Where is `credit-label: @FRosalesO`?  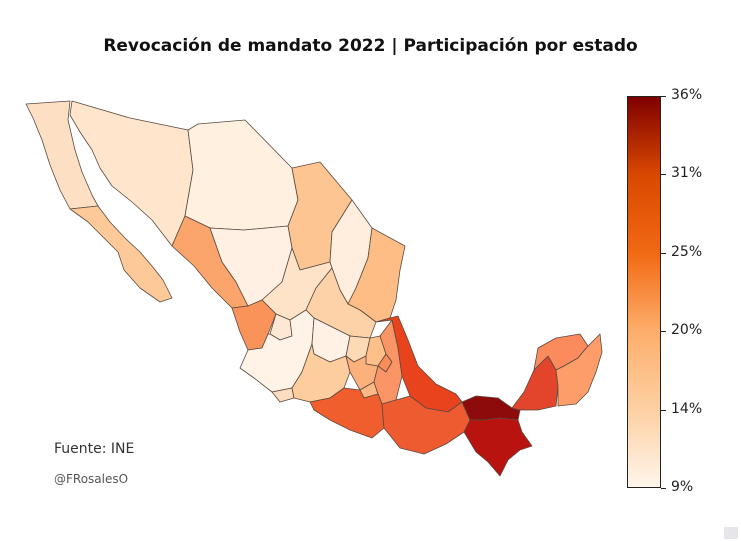 credit-label: @FRosalesO is located at coordinates (91, 479).